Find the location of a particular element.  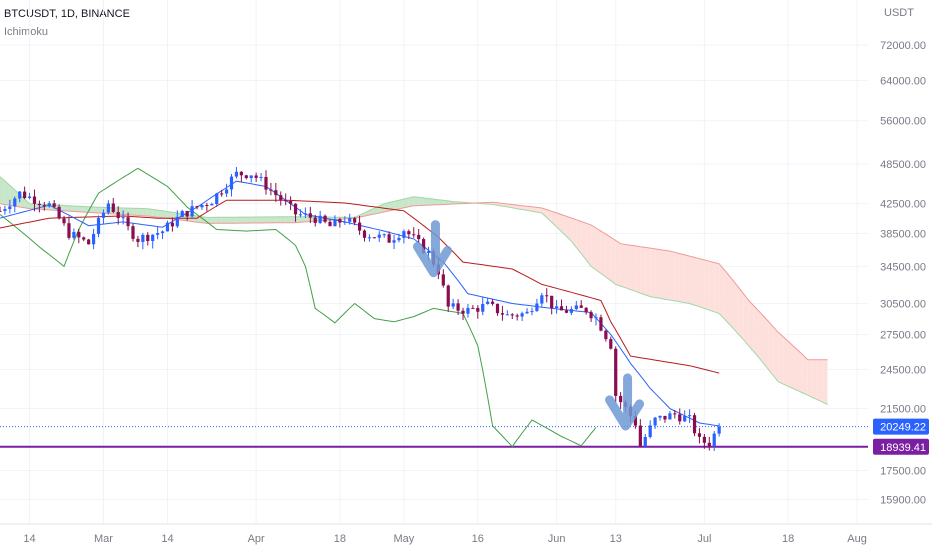

chart-symbol-title: BTCUSDT, 1D, BINANCE is located at coordinates (67, 14).